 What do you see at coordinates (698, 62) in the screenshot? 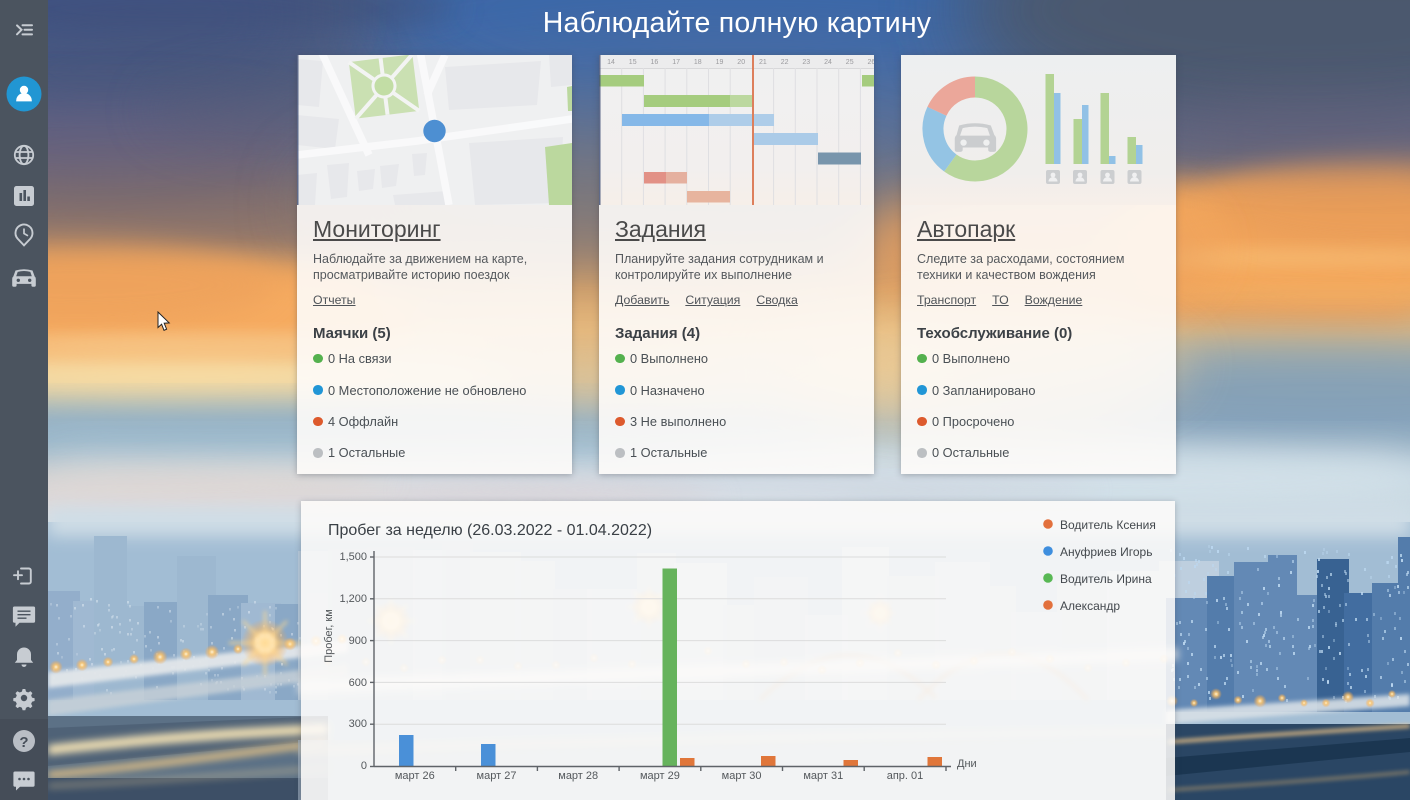
I see `svg-text: 18` at bounding box center [698, 62].